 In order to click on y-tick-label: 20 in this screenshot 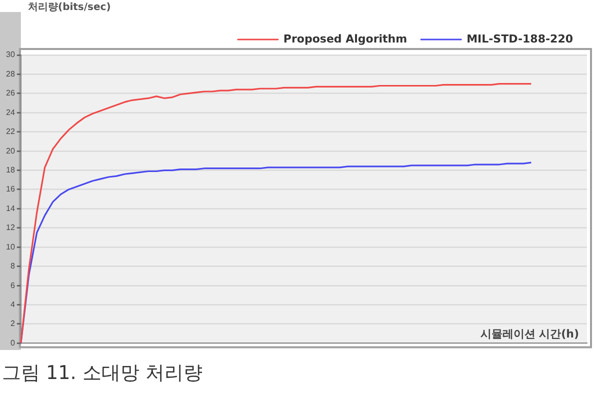, I will do `click(11, 151)`.